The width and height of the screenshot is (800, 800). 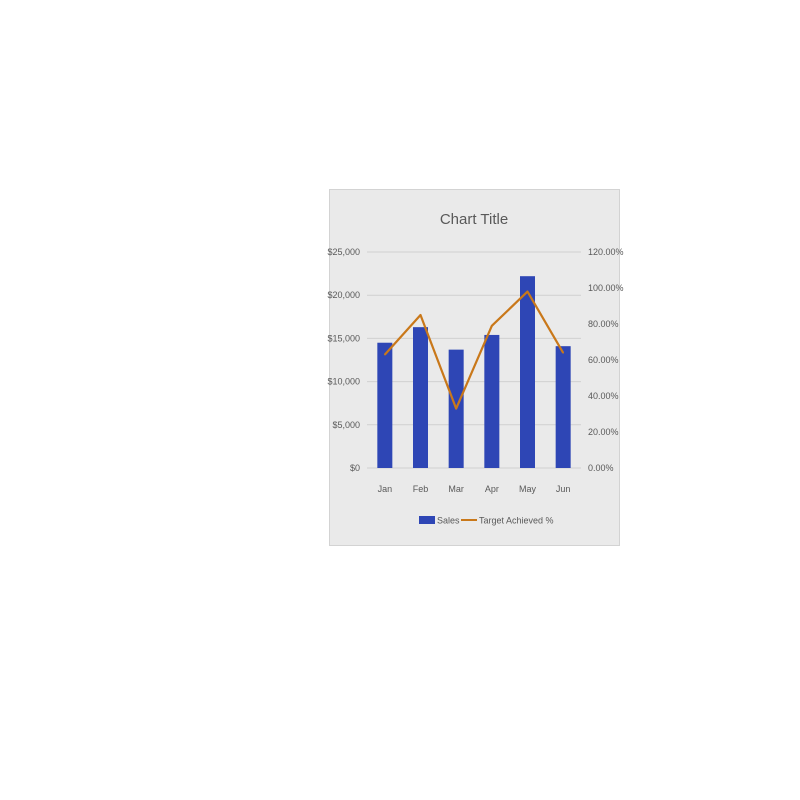 What do you see at coordinates (343, 295) in the screenshot?
I see `left-axis-tick-label: $20,000` at bounding box center [343, 295].